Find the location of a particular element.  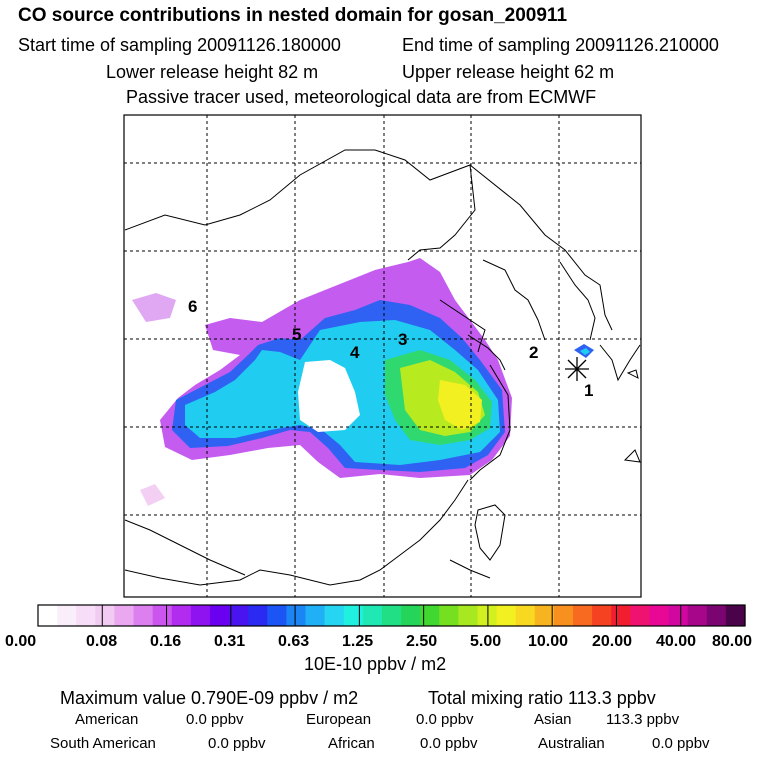

colorbar-label: 40.00 is located at coordinates (676, 641).